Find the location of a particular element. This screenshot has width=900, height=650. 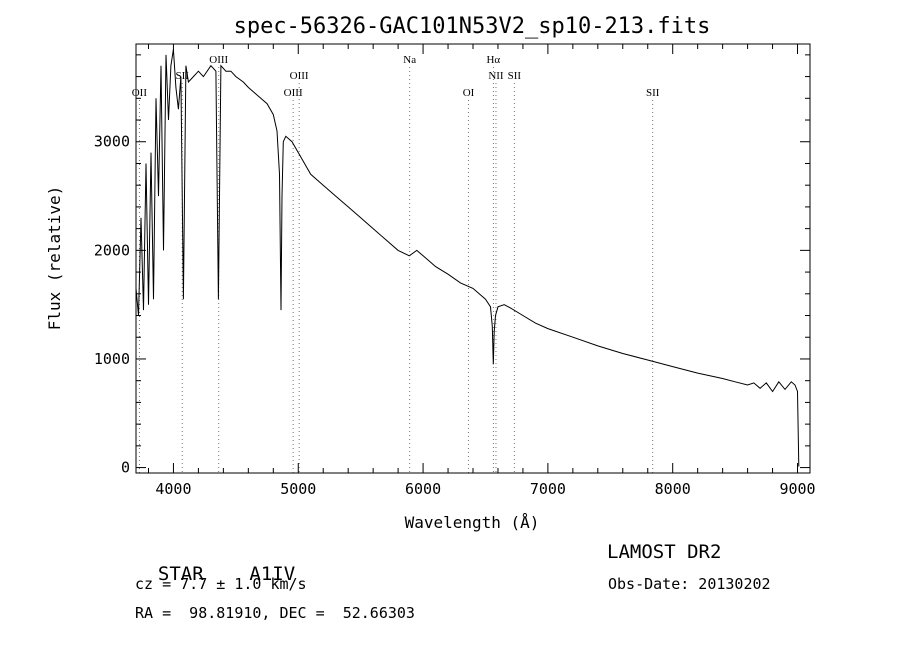

y-tick-label: 1000 is located at coordinates (112, 359).